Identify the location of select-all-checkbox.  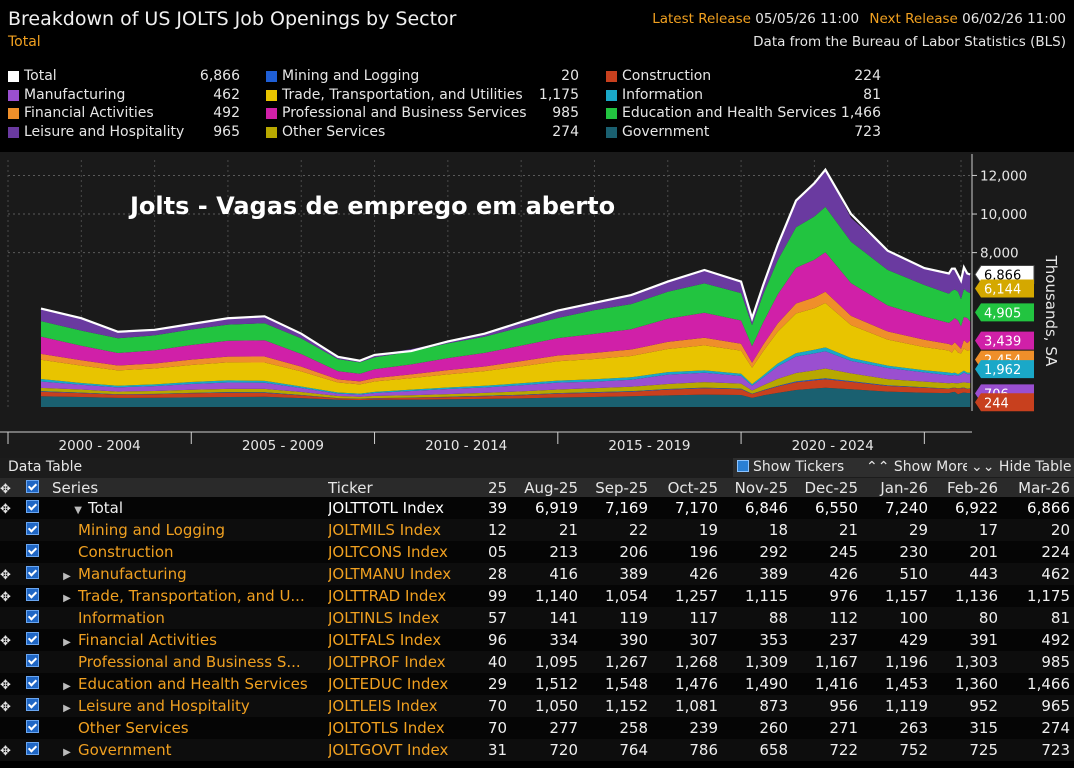
(39, 487).